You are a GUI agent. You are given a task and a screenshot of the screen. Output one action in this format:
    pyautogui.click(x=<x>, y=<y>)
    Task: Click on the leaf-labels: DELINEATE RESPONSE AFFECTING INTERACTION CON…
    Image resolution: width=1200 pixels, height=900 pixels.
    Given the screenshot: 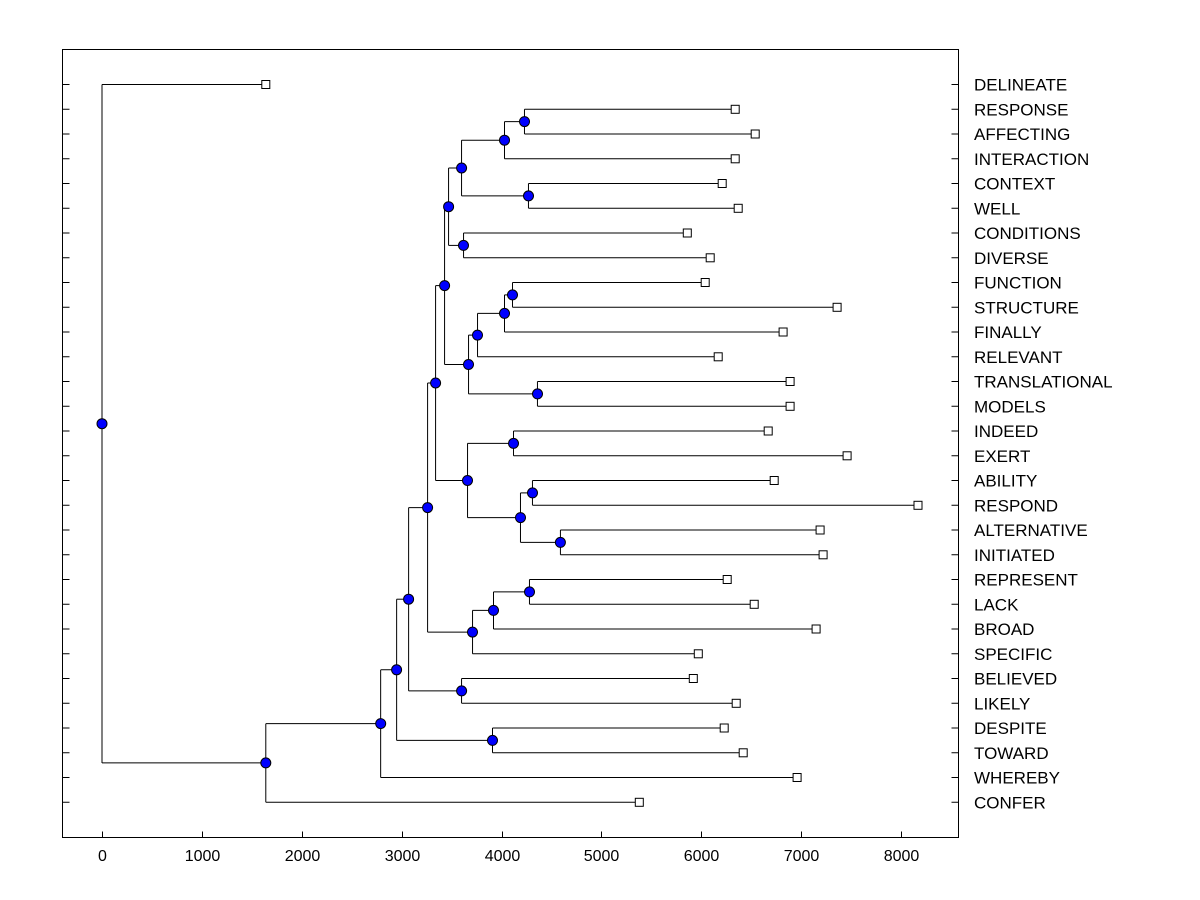 What is the action you would take?
    pyautogui.click(x=1043, y=444)
    